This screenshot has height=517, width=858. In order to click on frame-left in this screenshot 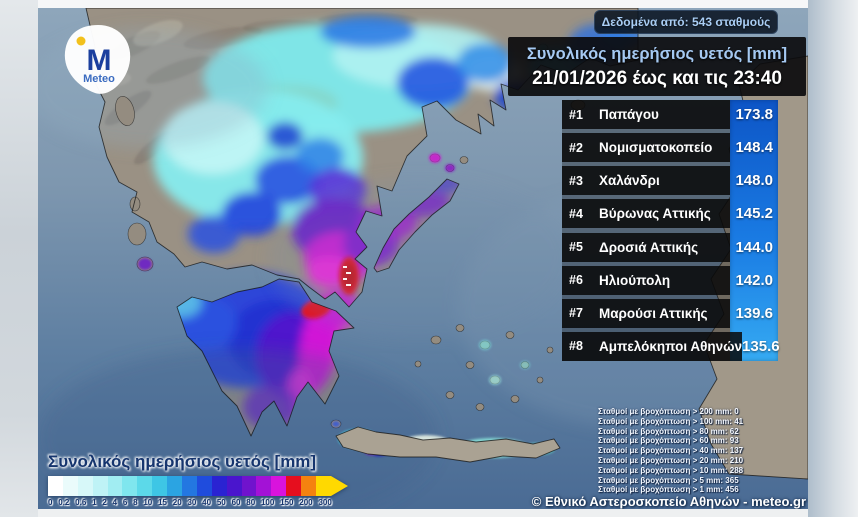, I will do `click(19, 258)`.